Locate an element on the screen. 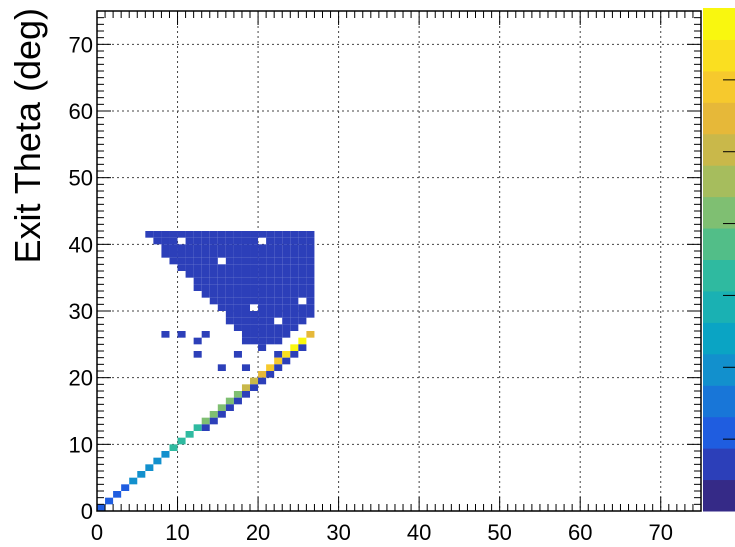  isolated-cell is located at coordinates (197, 354).